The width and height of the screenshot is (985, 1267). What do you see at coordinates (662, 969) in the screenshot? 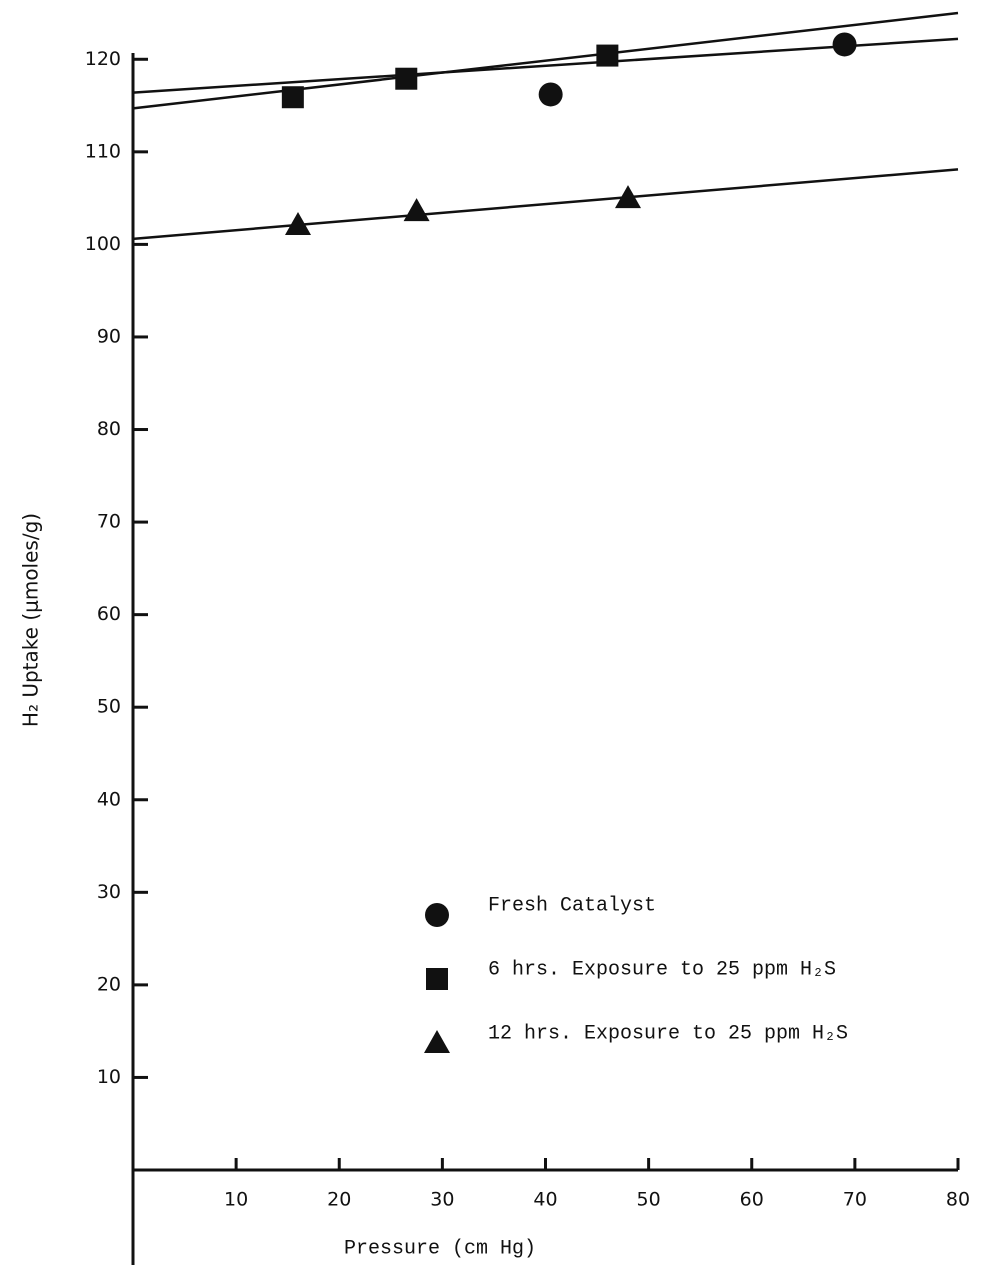
I see `legend-label: 6 hrs. Exposure to 25 ppm H₂S` at bounding box center [662, 969].